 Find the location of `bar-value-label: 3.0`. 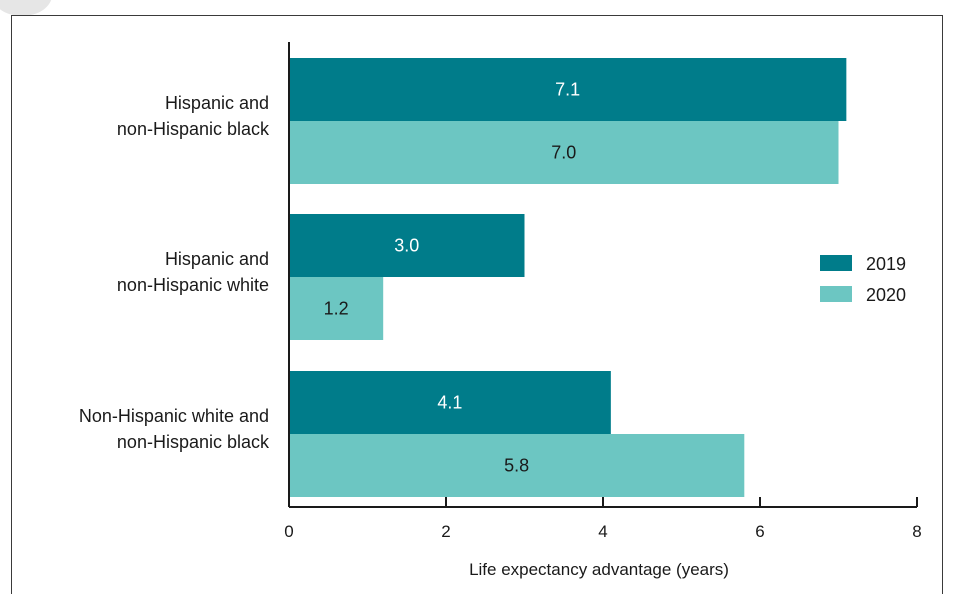

bar-value-label: 3.0 is located at coordinates (406, 246).